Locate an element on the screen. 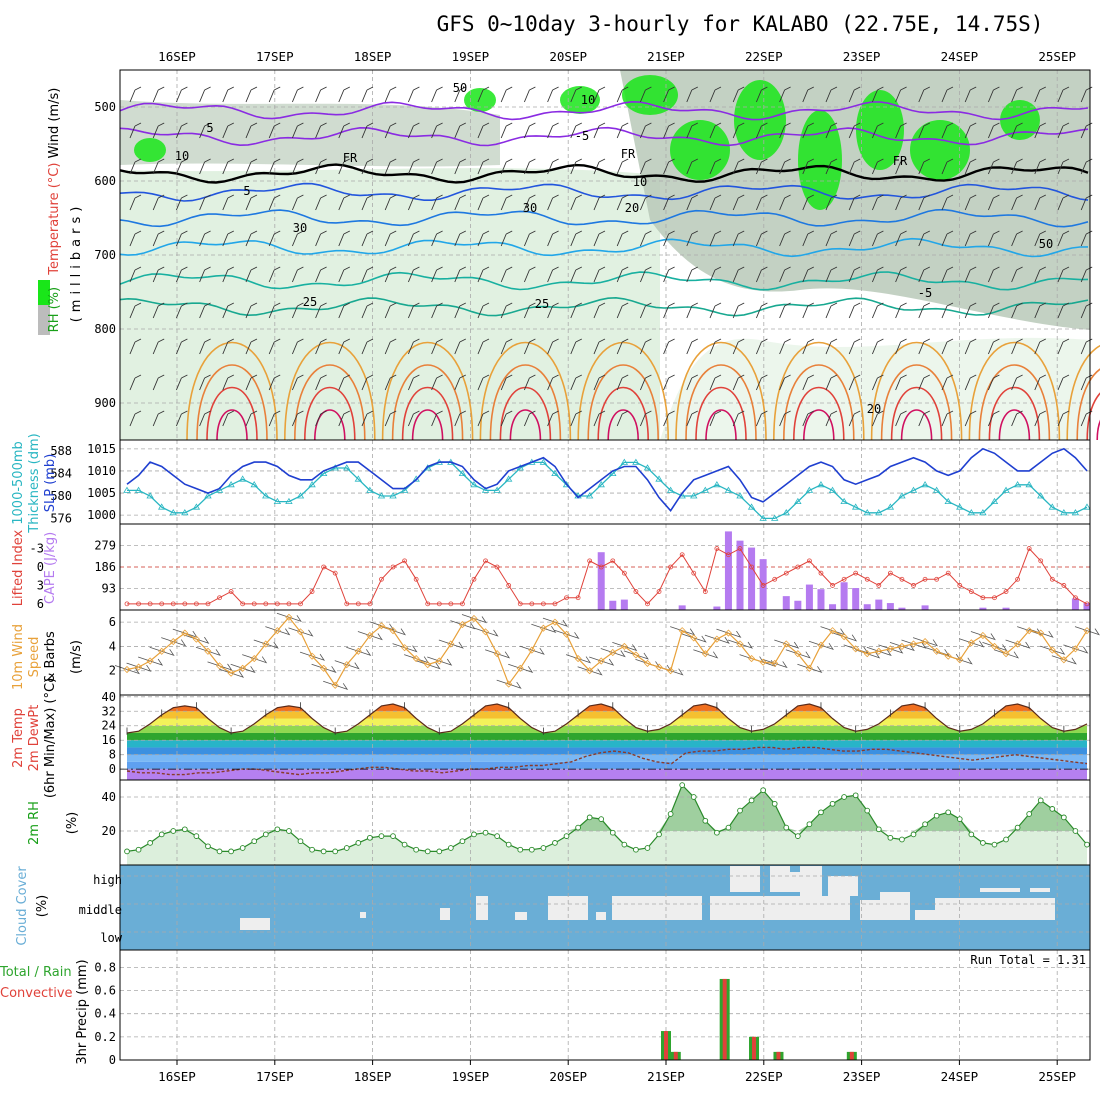 The image size is (1100, 1100). temp-label: Temperature (°C) is located at coordinates (54, 219).